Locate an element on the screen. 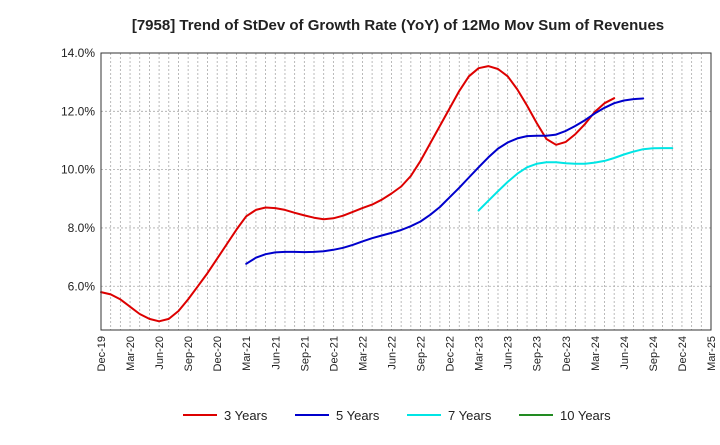  x-tick-label: Mar-24 is located at coordinates (596, 353).